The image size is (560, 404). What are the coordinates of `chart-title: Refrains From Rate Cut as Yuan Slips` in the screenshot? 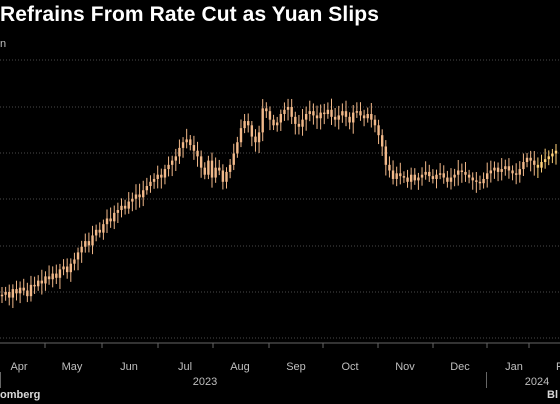 It's located at (189, 14).